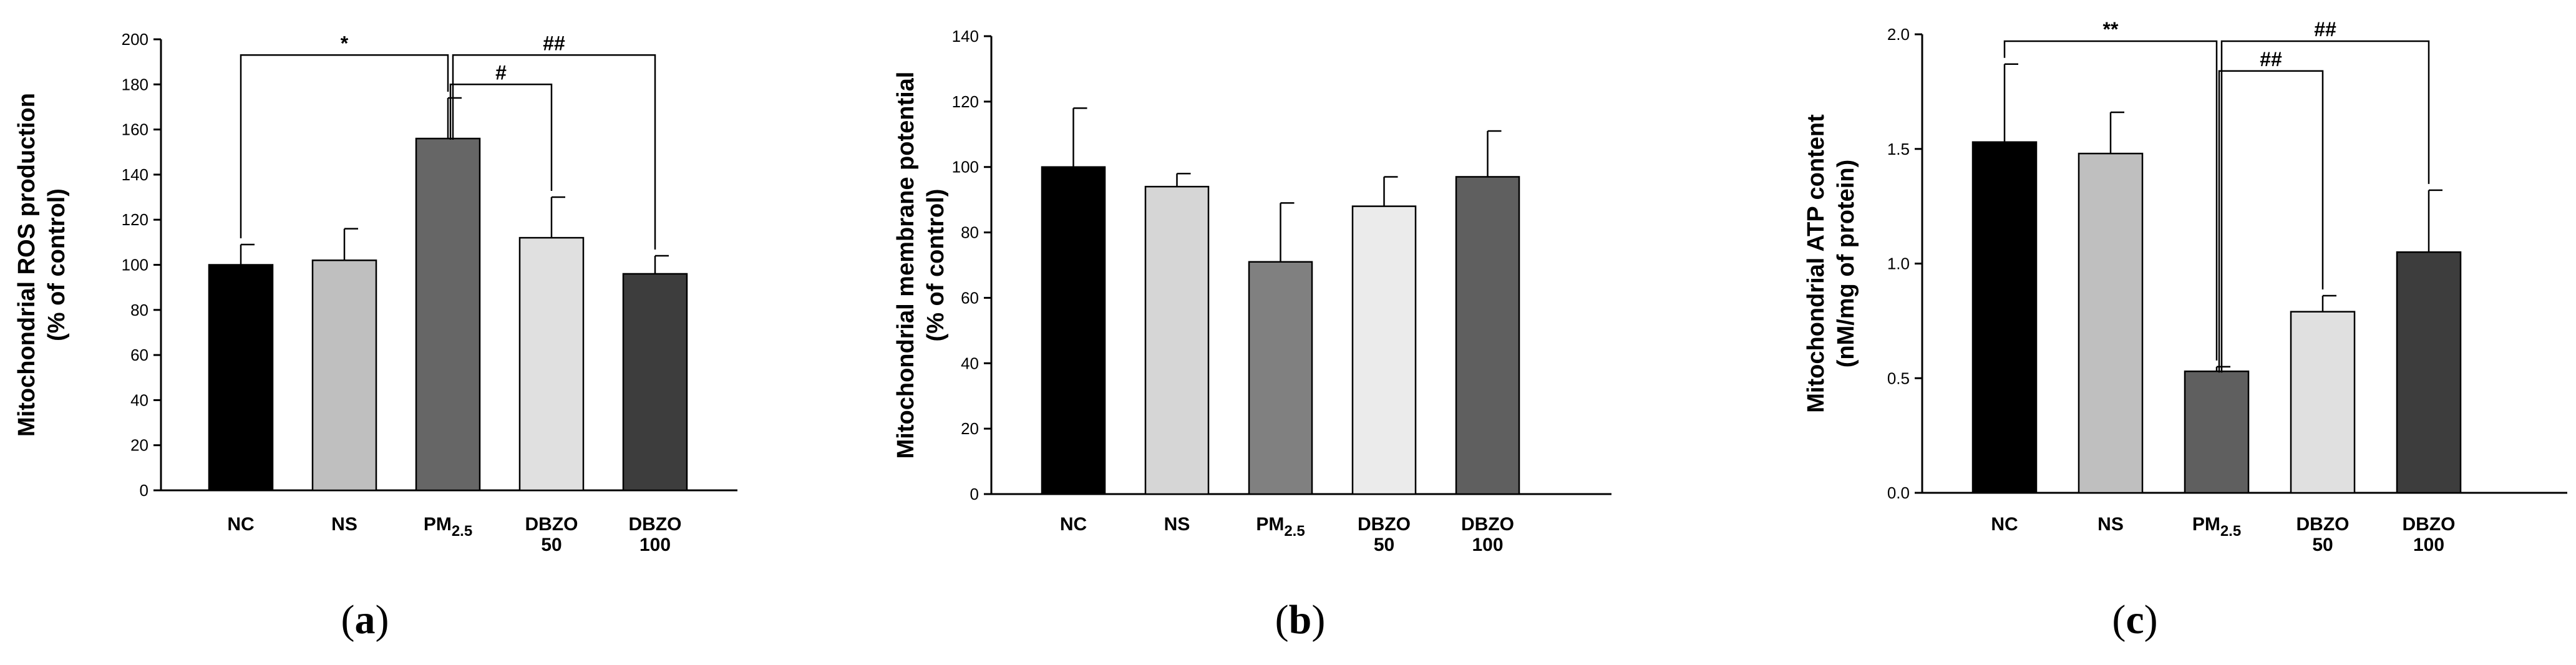  I want to click on panel-label: (c), so click(2134, 620).